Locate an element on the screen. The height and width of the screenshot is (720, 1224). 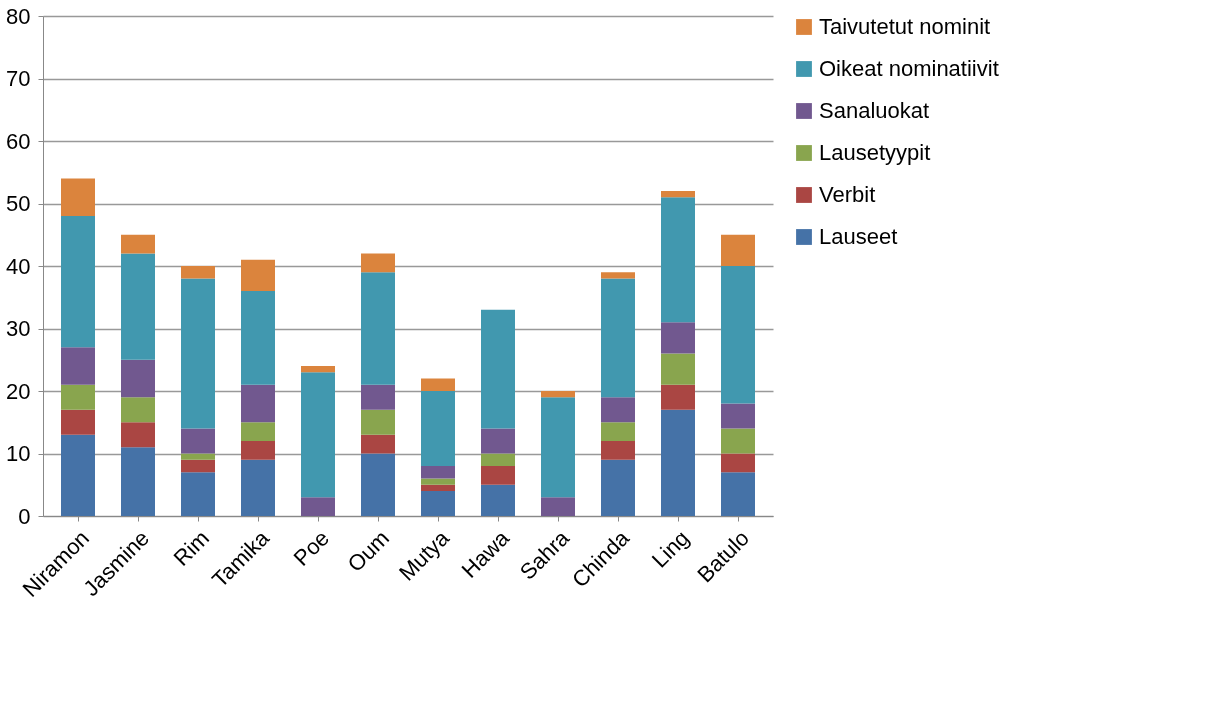
legend-label: Lauseet is located at coordinates (858, 236).